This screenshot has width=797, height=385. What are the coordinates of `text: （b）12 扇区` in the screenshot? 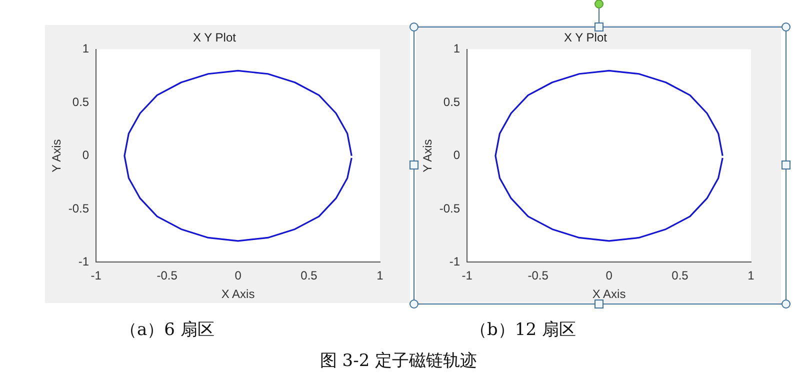 It's located at (523, 330).